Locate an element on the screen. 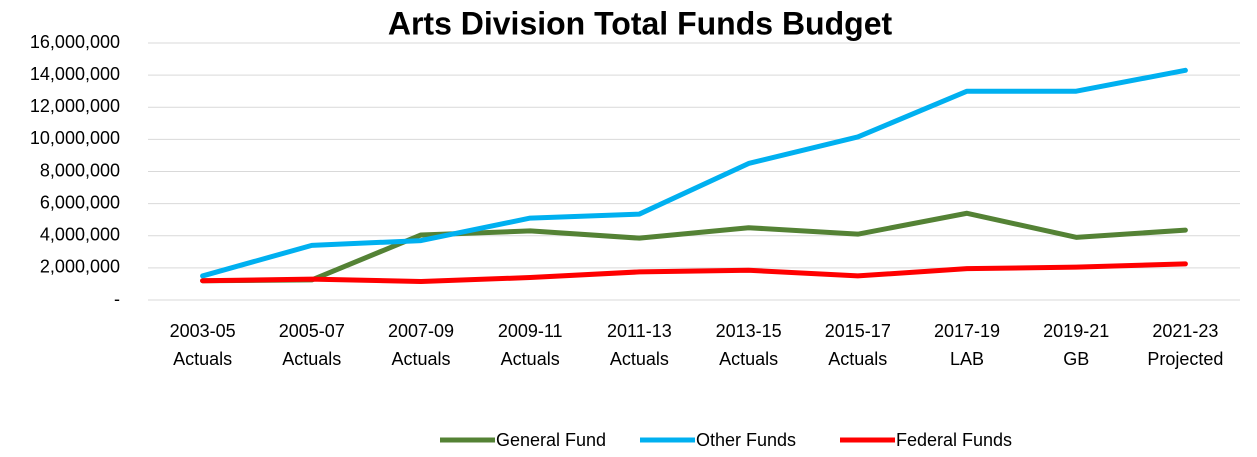  y-tick-label: 4,000,000 is located at coordinates (80, 235).